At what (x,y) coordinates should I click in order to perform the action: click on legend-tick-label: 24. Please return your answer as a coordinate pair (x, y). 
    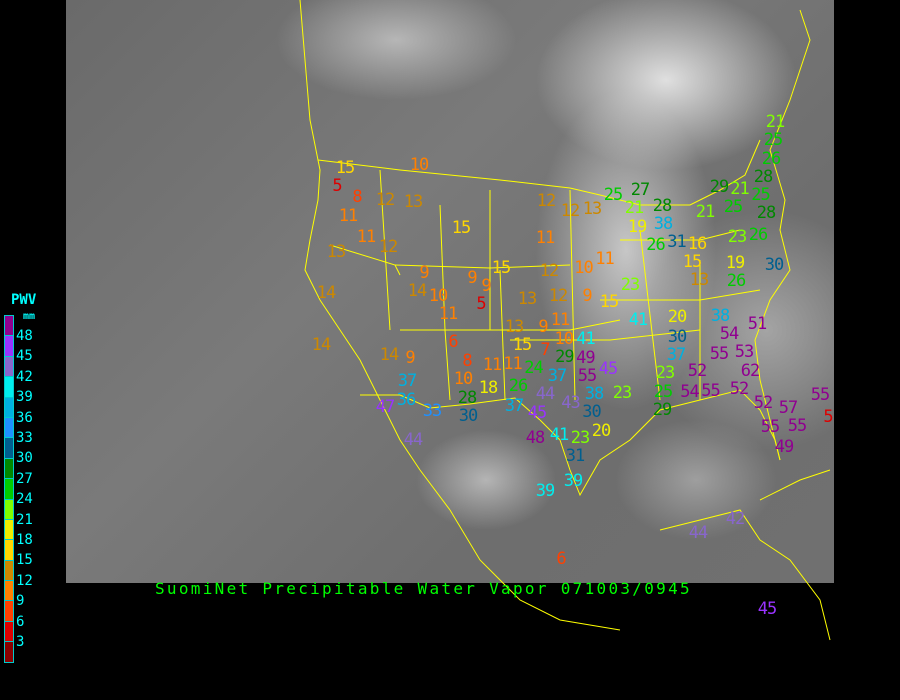
    Looking at the image, I should click on (24, 499).